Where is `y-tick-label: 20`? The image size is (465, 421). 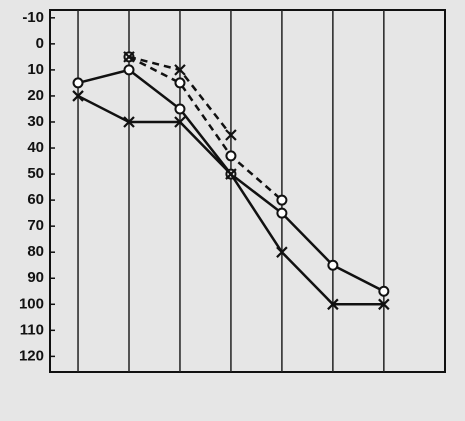
y-tick-label: 20 is located at coordinates (35, 95).